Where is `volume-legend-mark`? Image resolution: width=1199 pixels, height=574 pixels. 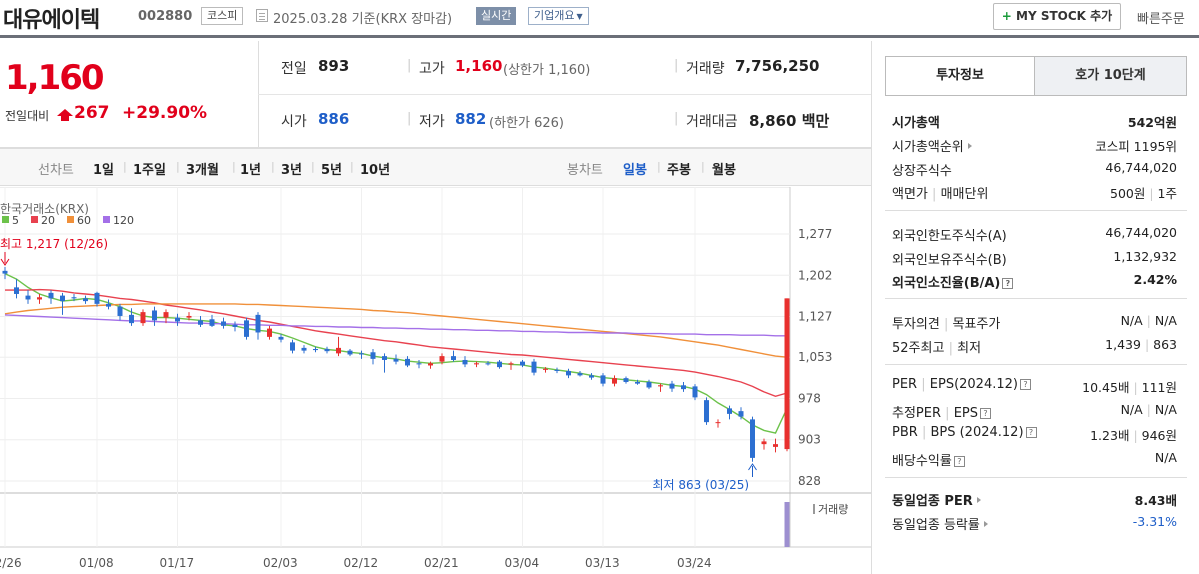 volume-legend-mark is located at coordinates (814, 509).